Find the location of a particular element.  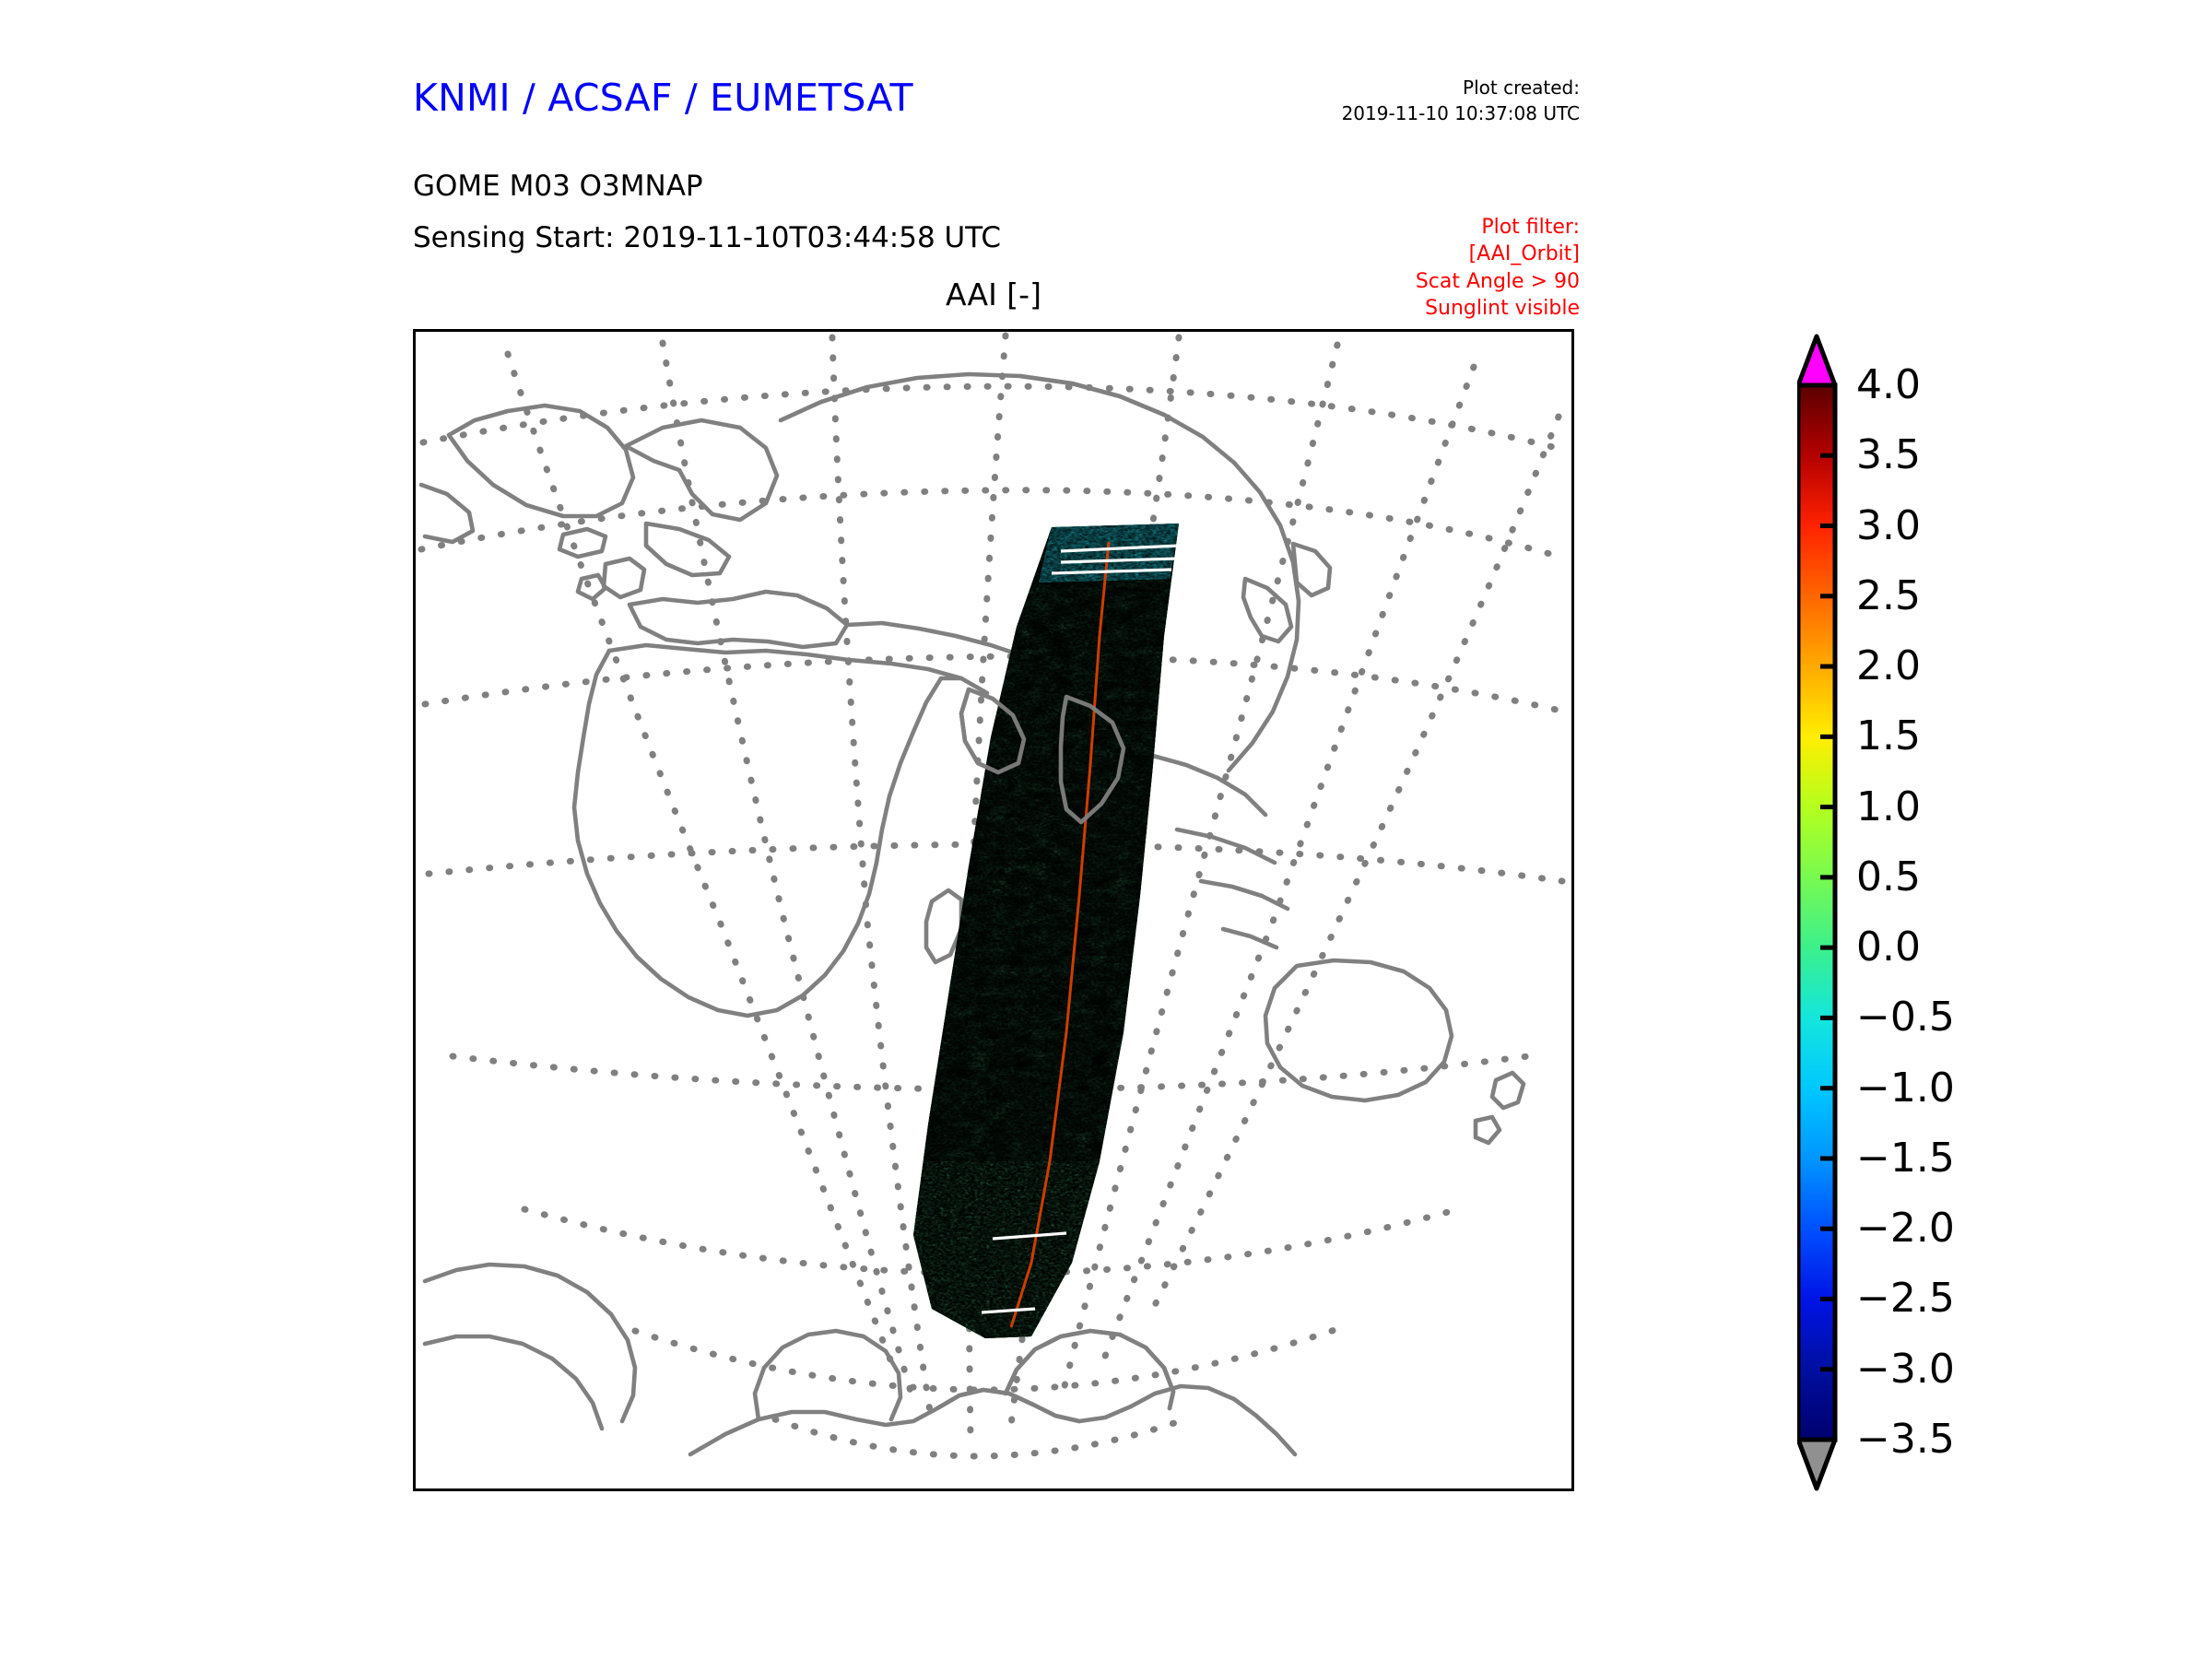

colorbar-tick-label: −3.5 is located at coordinates (1905, 1439).